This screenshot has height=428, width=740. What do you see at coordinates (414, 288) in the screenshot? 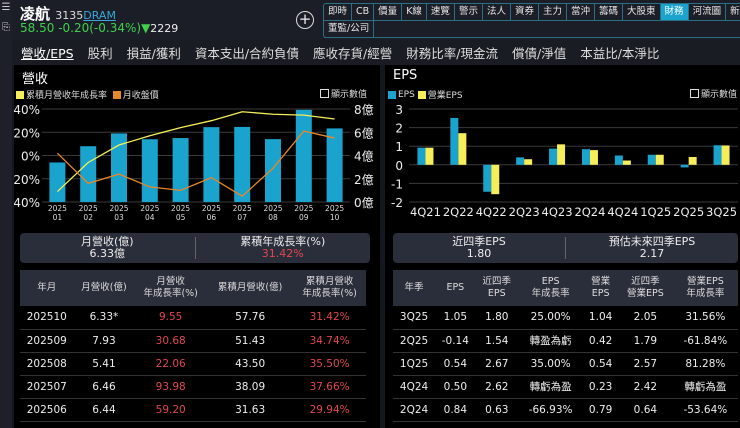
I see `column-header: 年季` at bounding box center [414, 288].